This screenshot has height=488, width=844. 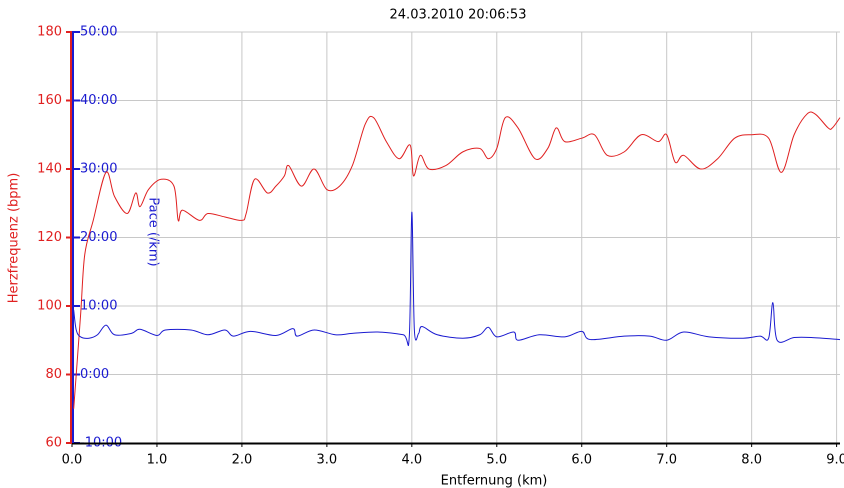 What do you see at coordinates (98, 169) in the screenshot?
I see `y2-tick-label: 30:00` at bounding box center [98, 169].